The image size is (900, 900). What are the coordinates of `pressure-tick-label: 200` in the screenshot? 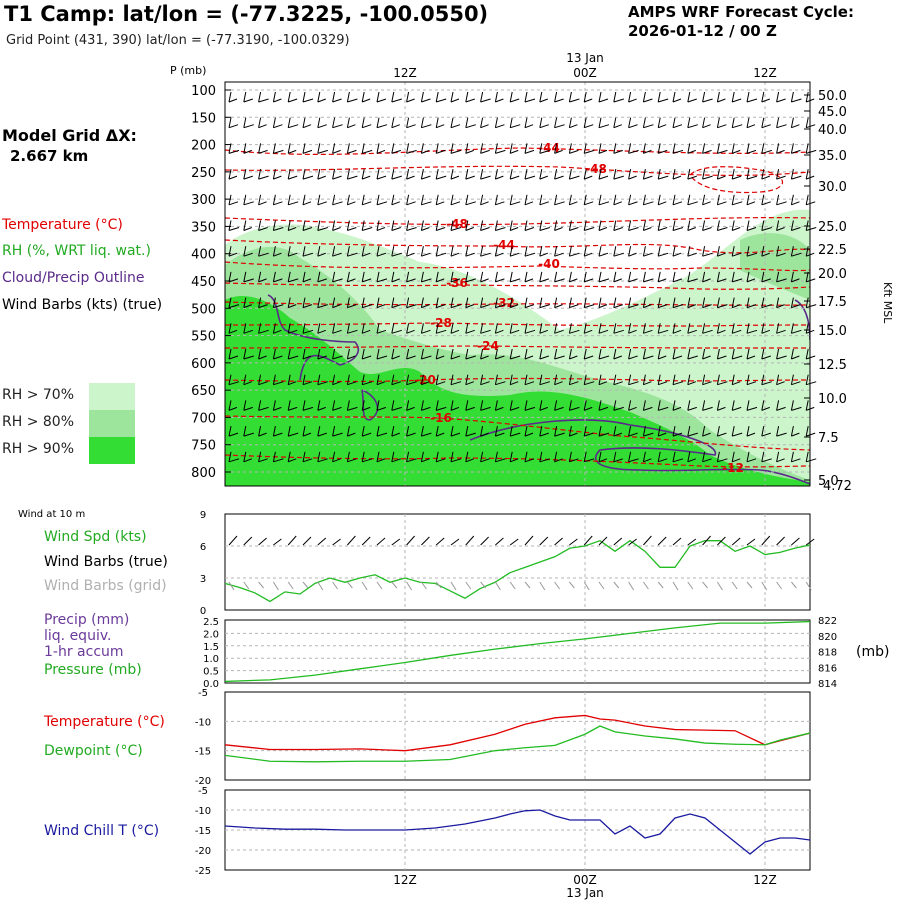 It's located at (203, 146).